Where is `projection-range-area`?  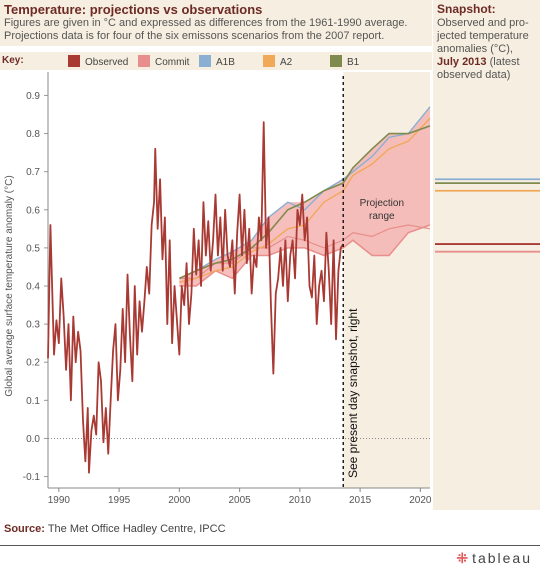 projection-range-area is located at coordinates (304, 196).